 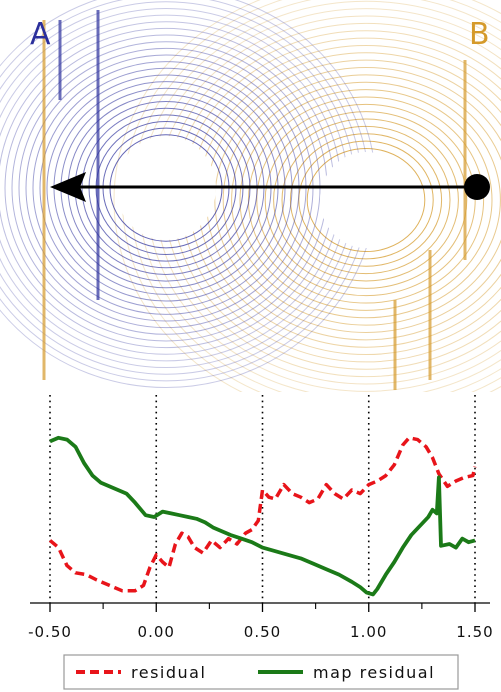 I want to click on legend-label-residual: residual, so click(x=168, y=672).